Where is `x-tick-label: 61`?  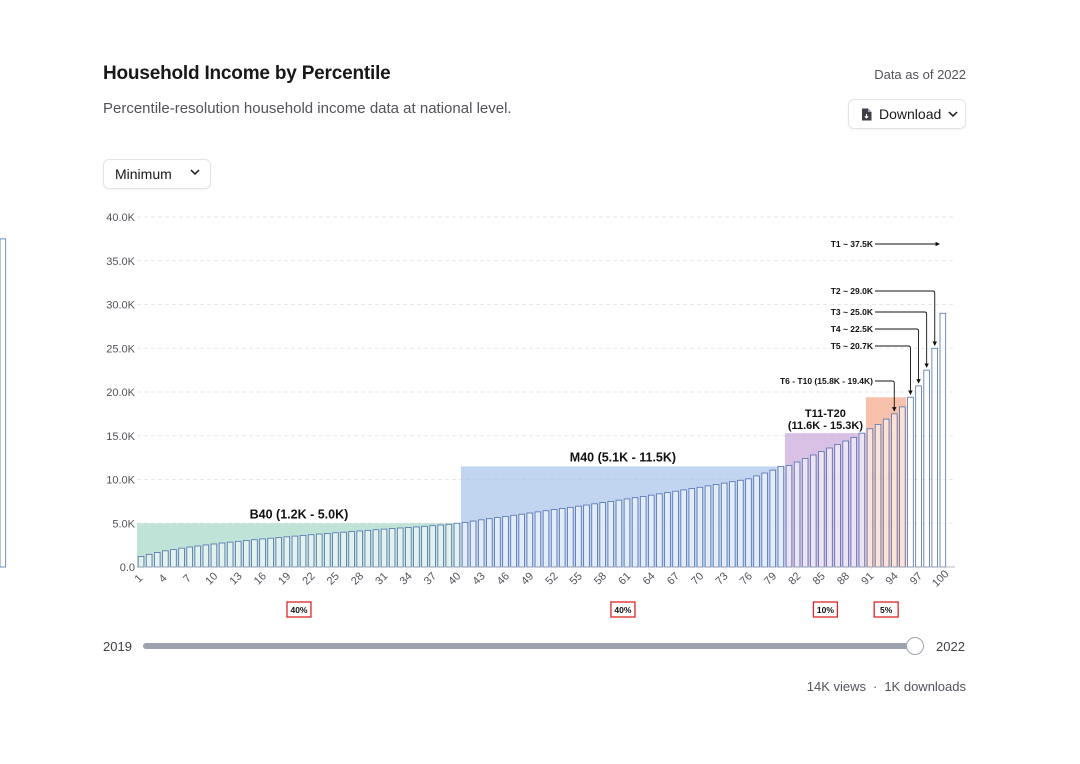 x-tick-label: 61 is located at coordinates (624, 578).